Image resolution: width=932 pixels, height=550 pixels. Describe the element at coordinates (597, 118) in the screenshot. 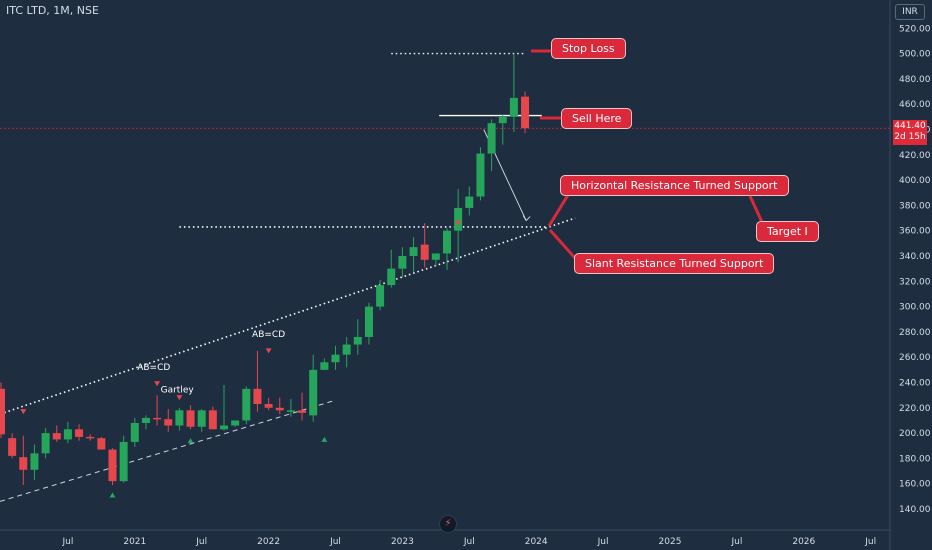

I see `sell-here-callout: Sell Here` at that location.